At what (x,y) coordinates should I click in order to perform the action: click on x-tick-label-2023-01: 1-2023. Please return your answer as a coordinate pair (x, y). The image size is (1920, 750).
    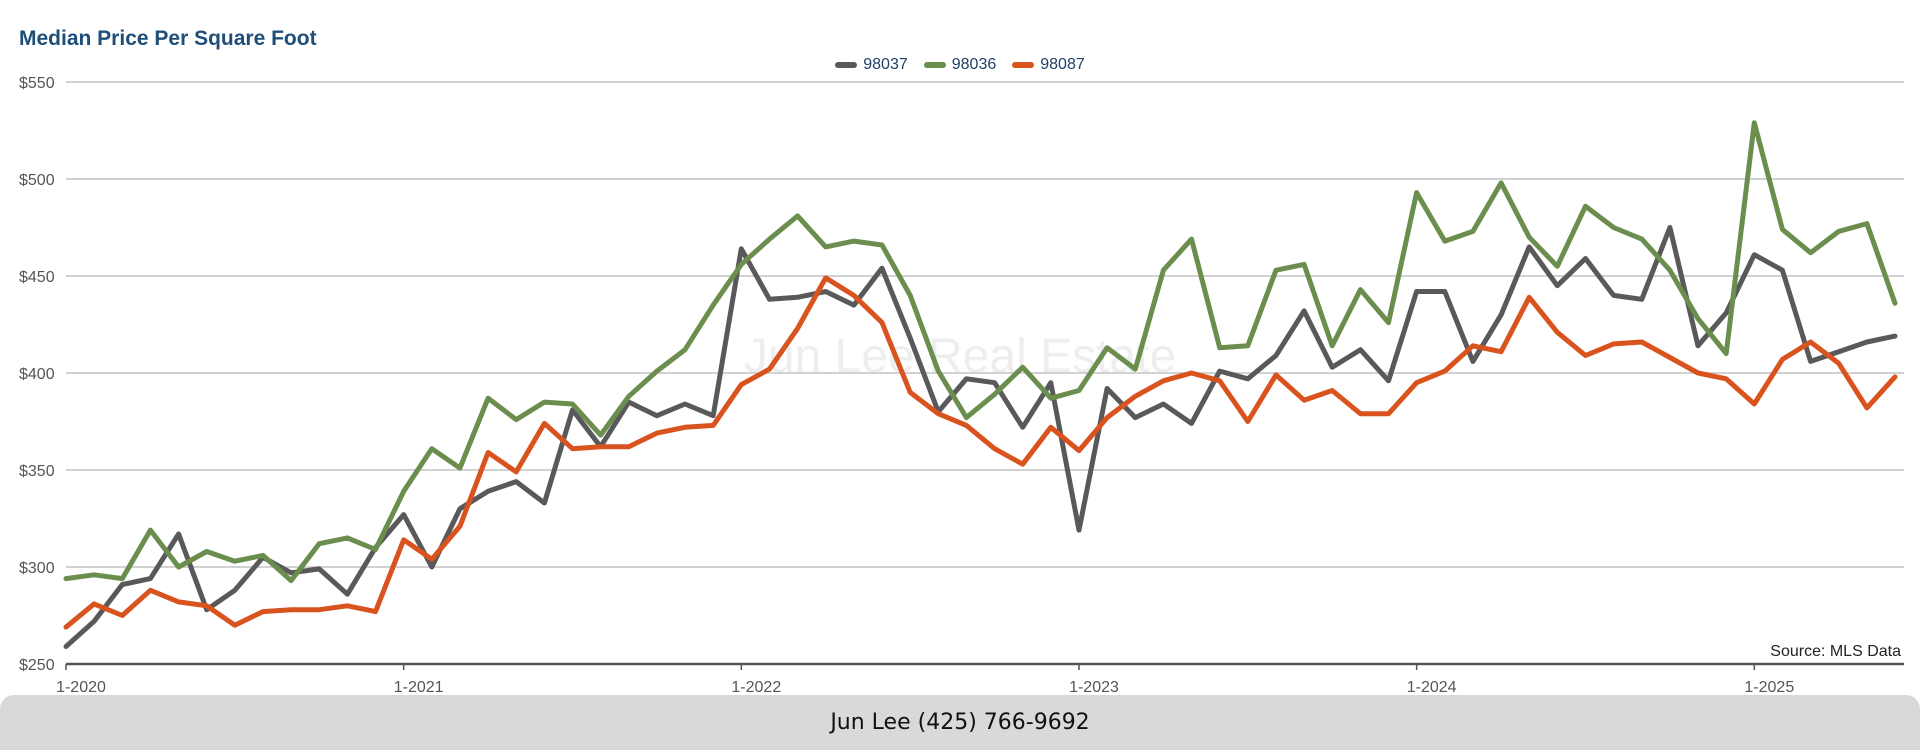
    Looking at the image, I should click on (1094, 687).